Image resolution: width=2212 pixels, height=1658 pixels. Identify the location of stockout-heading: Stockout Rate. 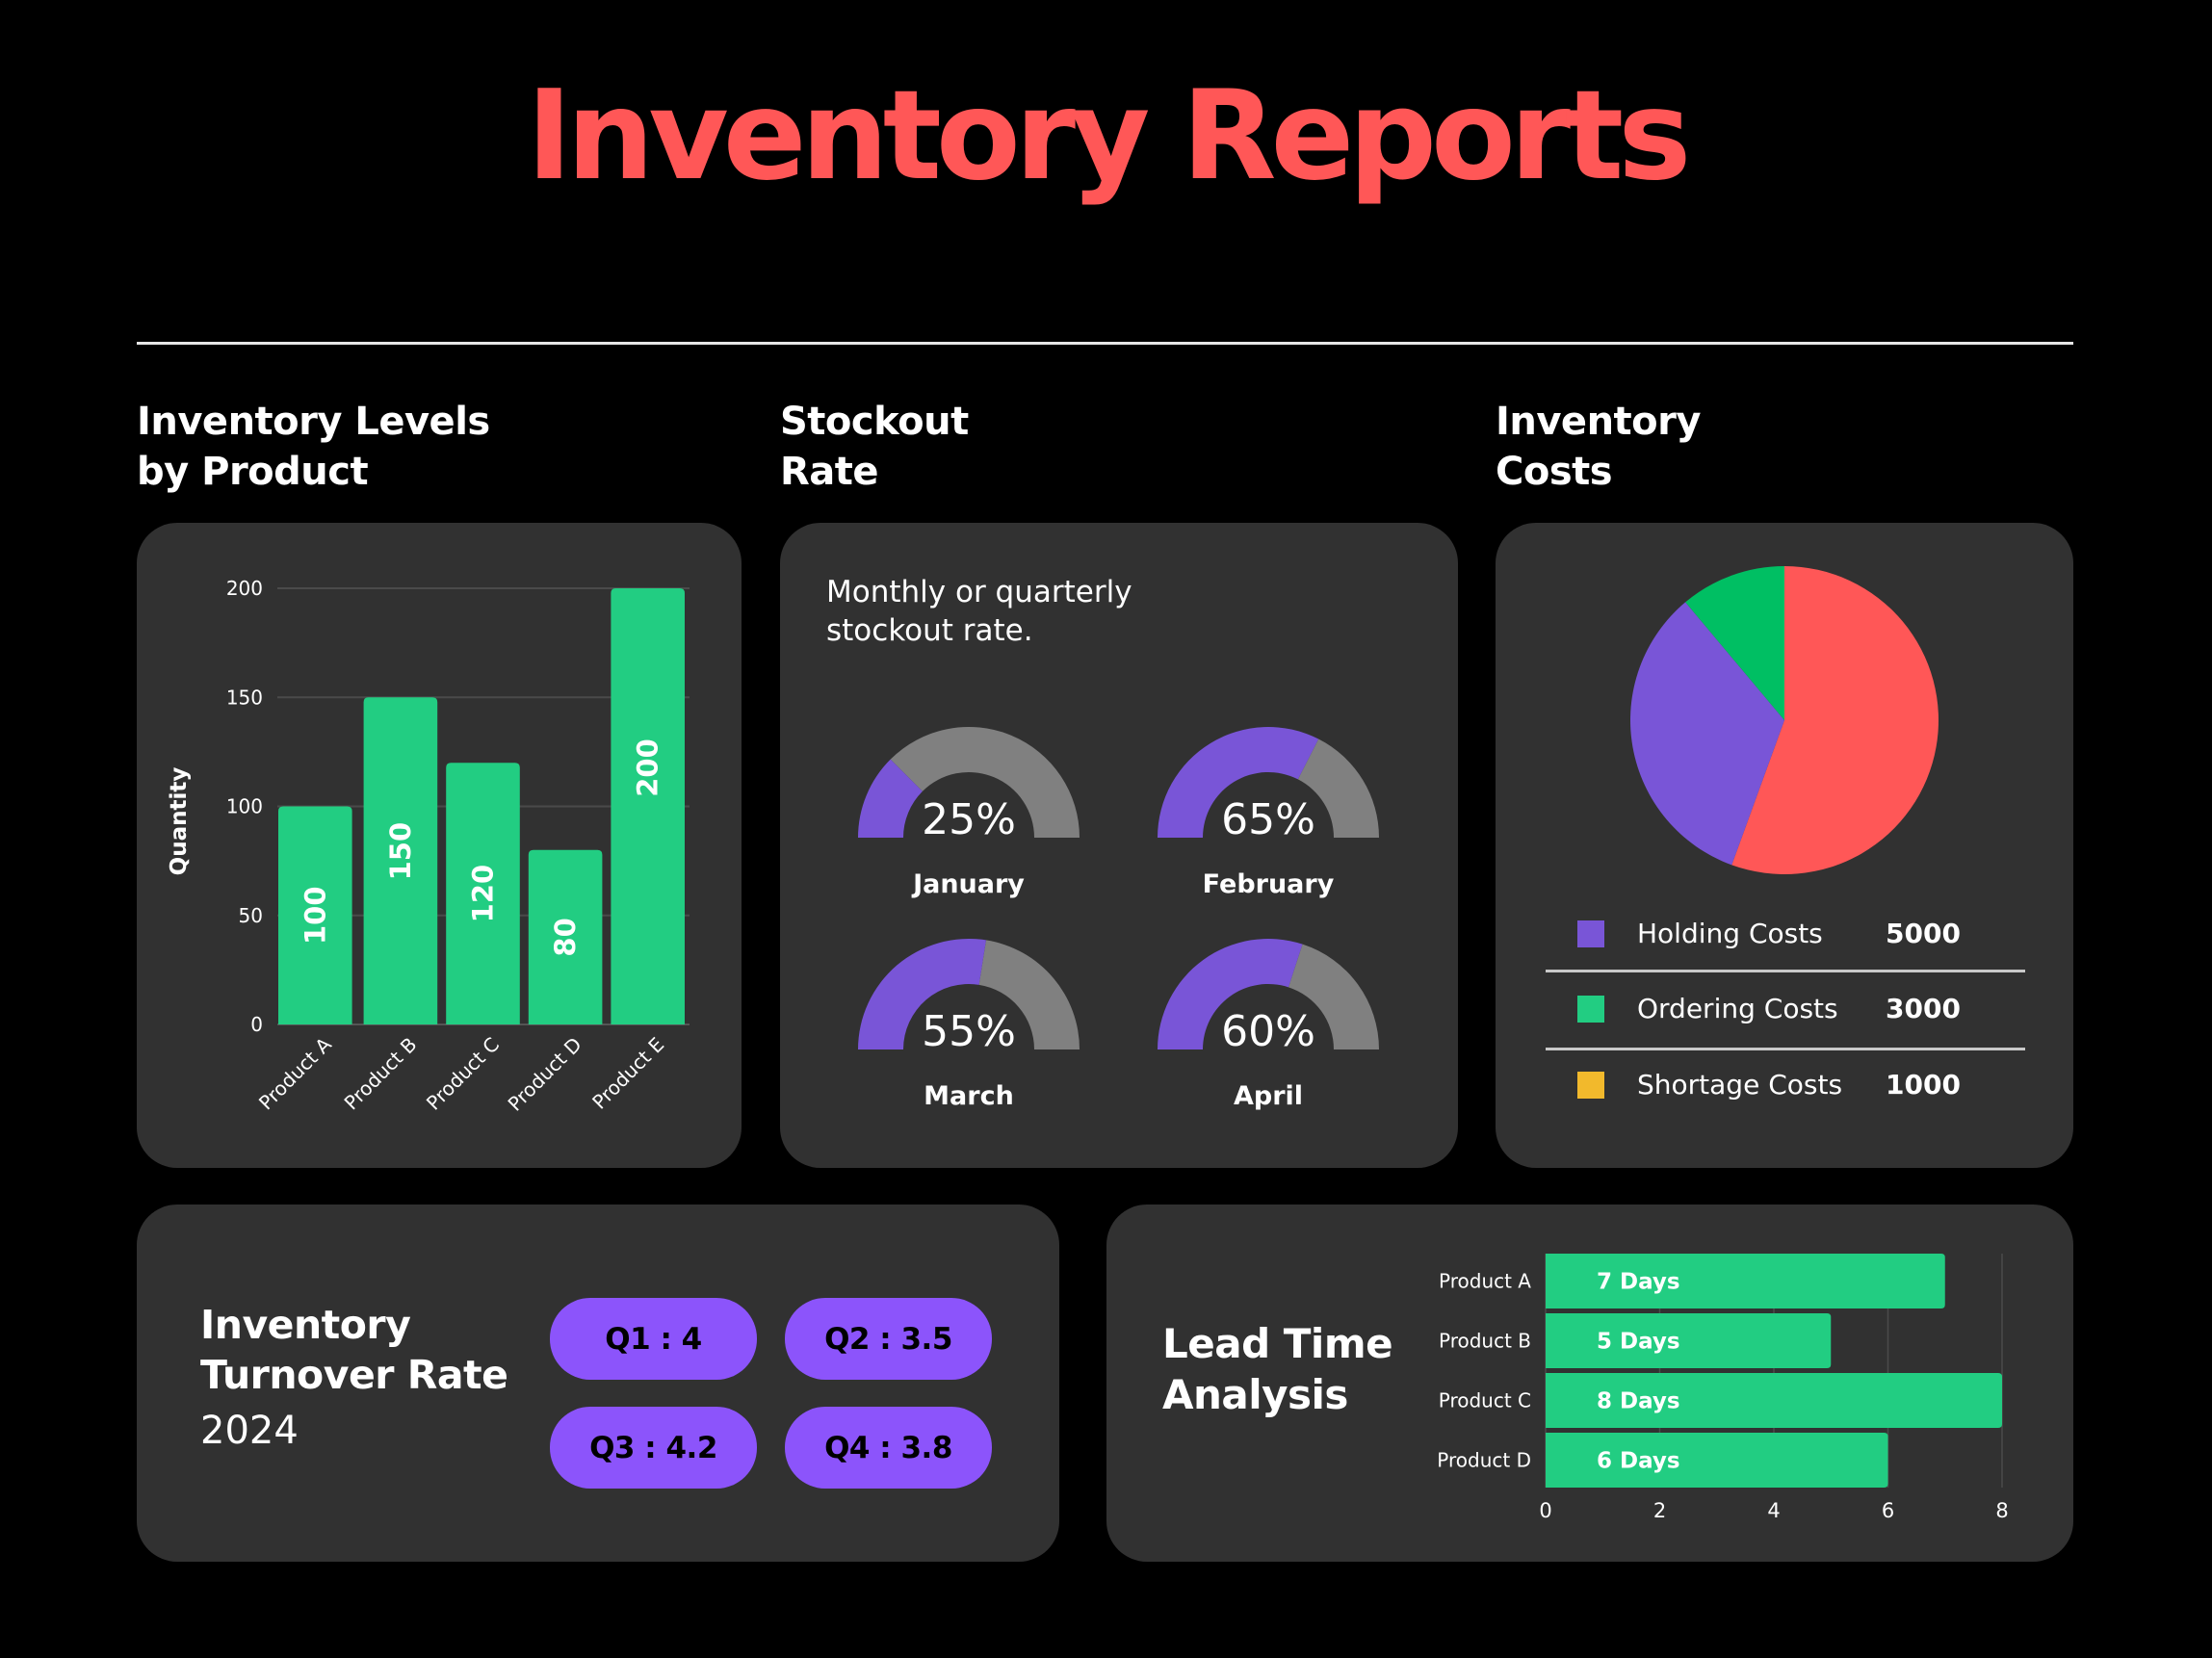
(874, 447).